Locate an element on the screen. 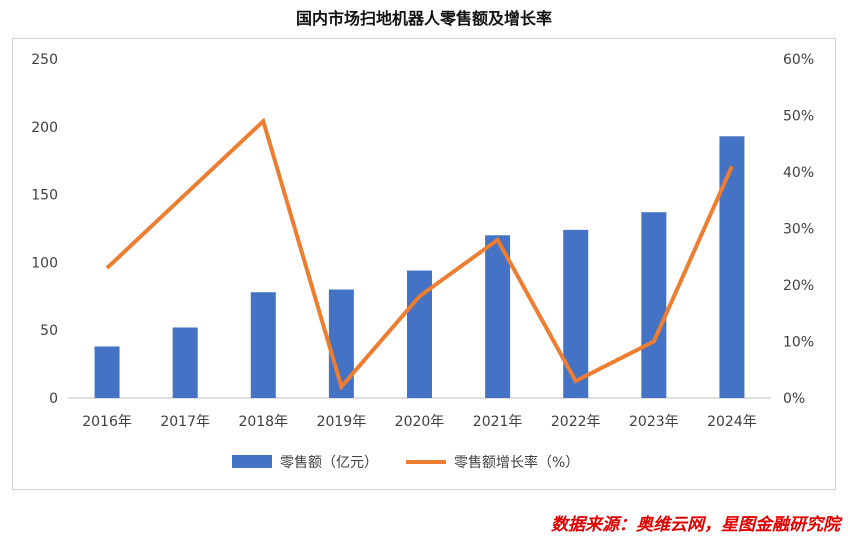 The width and height of the screenshot is (848, 546). legend-swatch-bar is located at coordinates (252, 461).